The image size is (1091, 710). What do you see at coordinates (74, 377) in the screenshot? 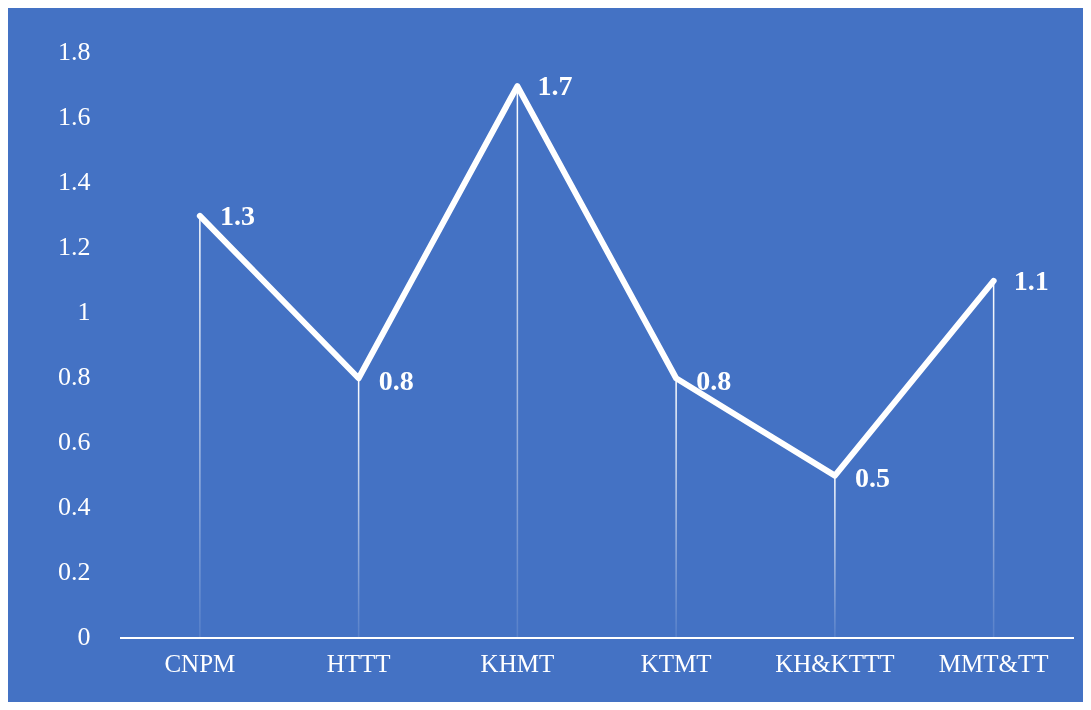
I see `y-tick-label: 0.8` at bounding box center [74, 377].